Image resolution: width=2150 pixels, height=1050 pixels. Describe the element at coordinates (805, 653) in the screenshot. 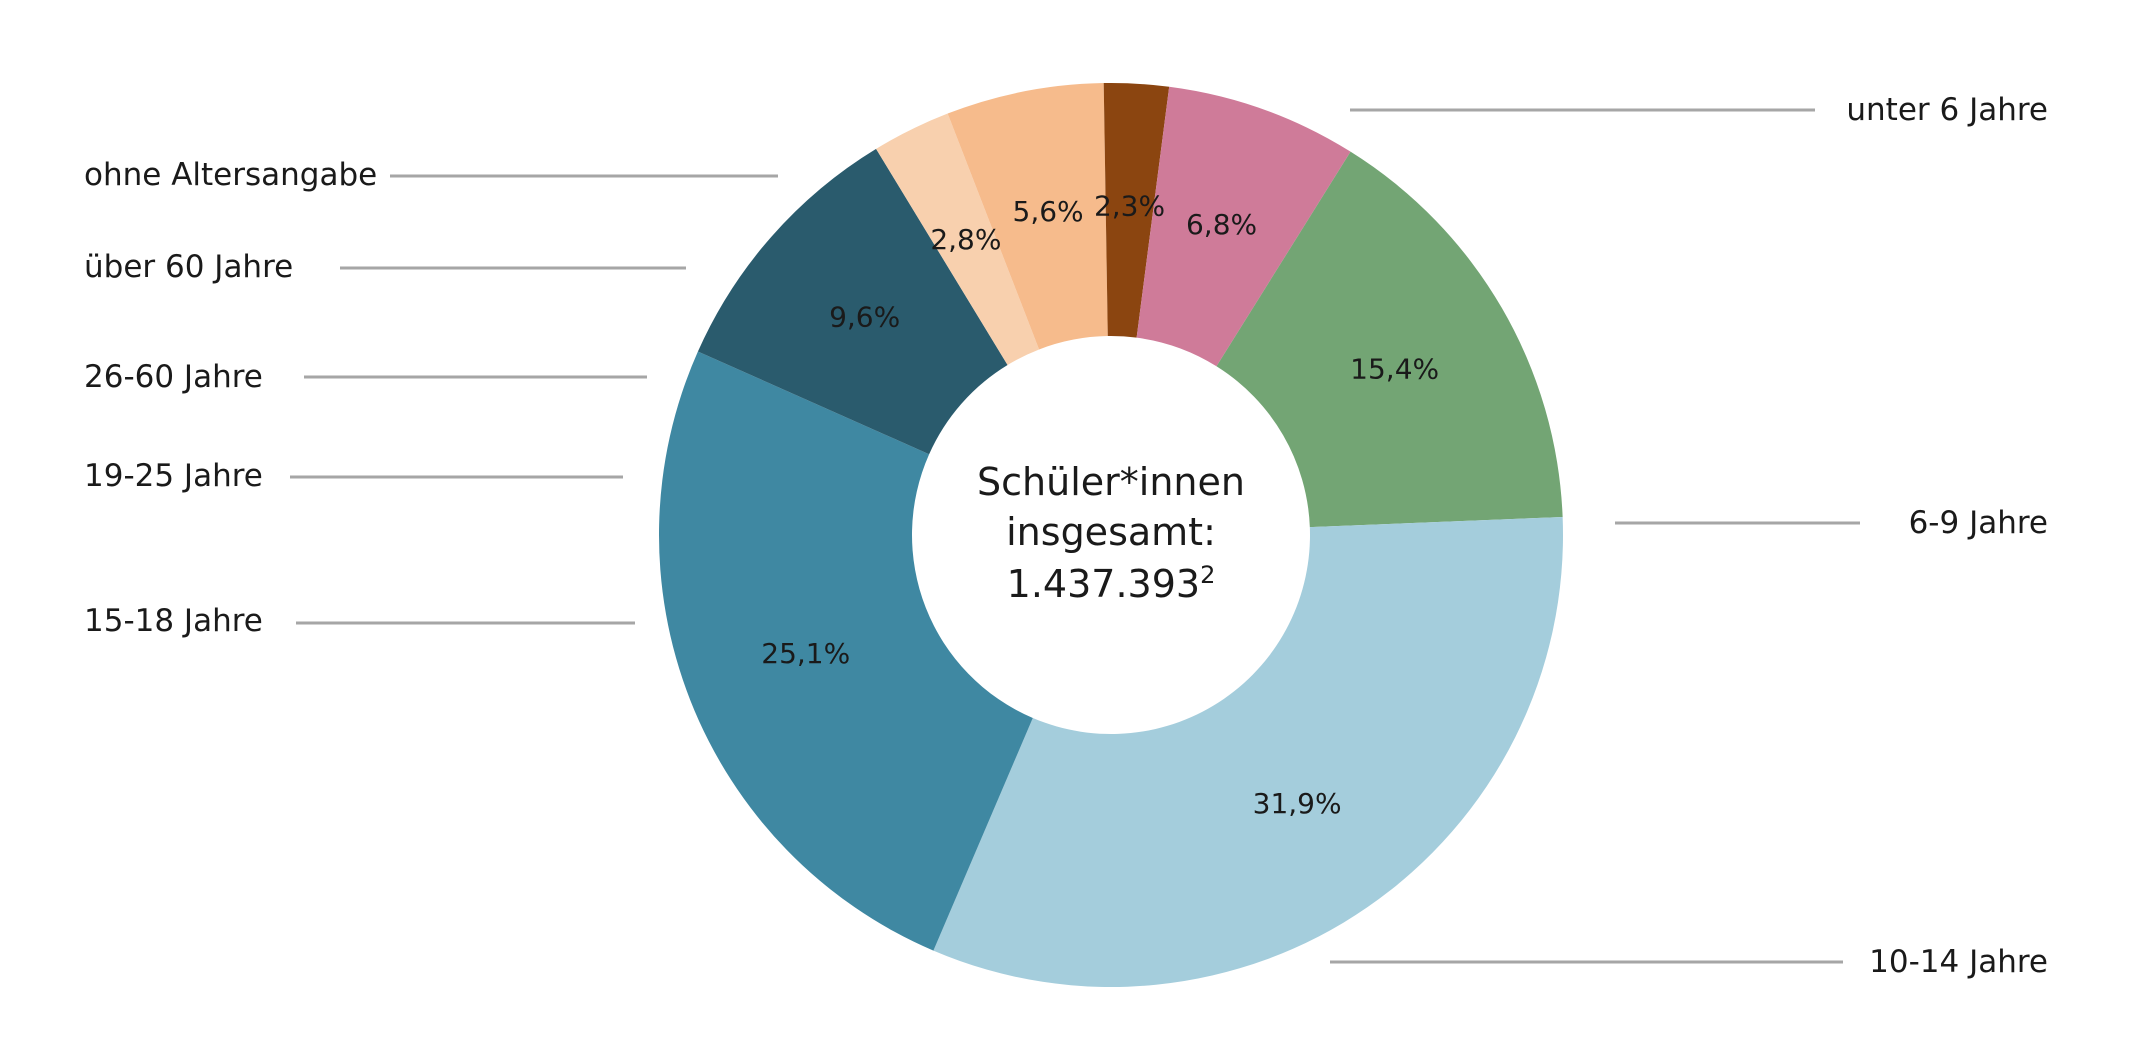

I see `slice-value-label: 25,1%` at that location.